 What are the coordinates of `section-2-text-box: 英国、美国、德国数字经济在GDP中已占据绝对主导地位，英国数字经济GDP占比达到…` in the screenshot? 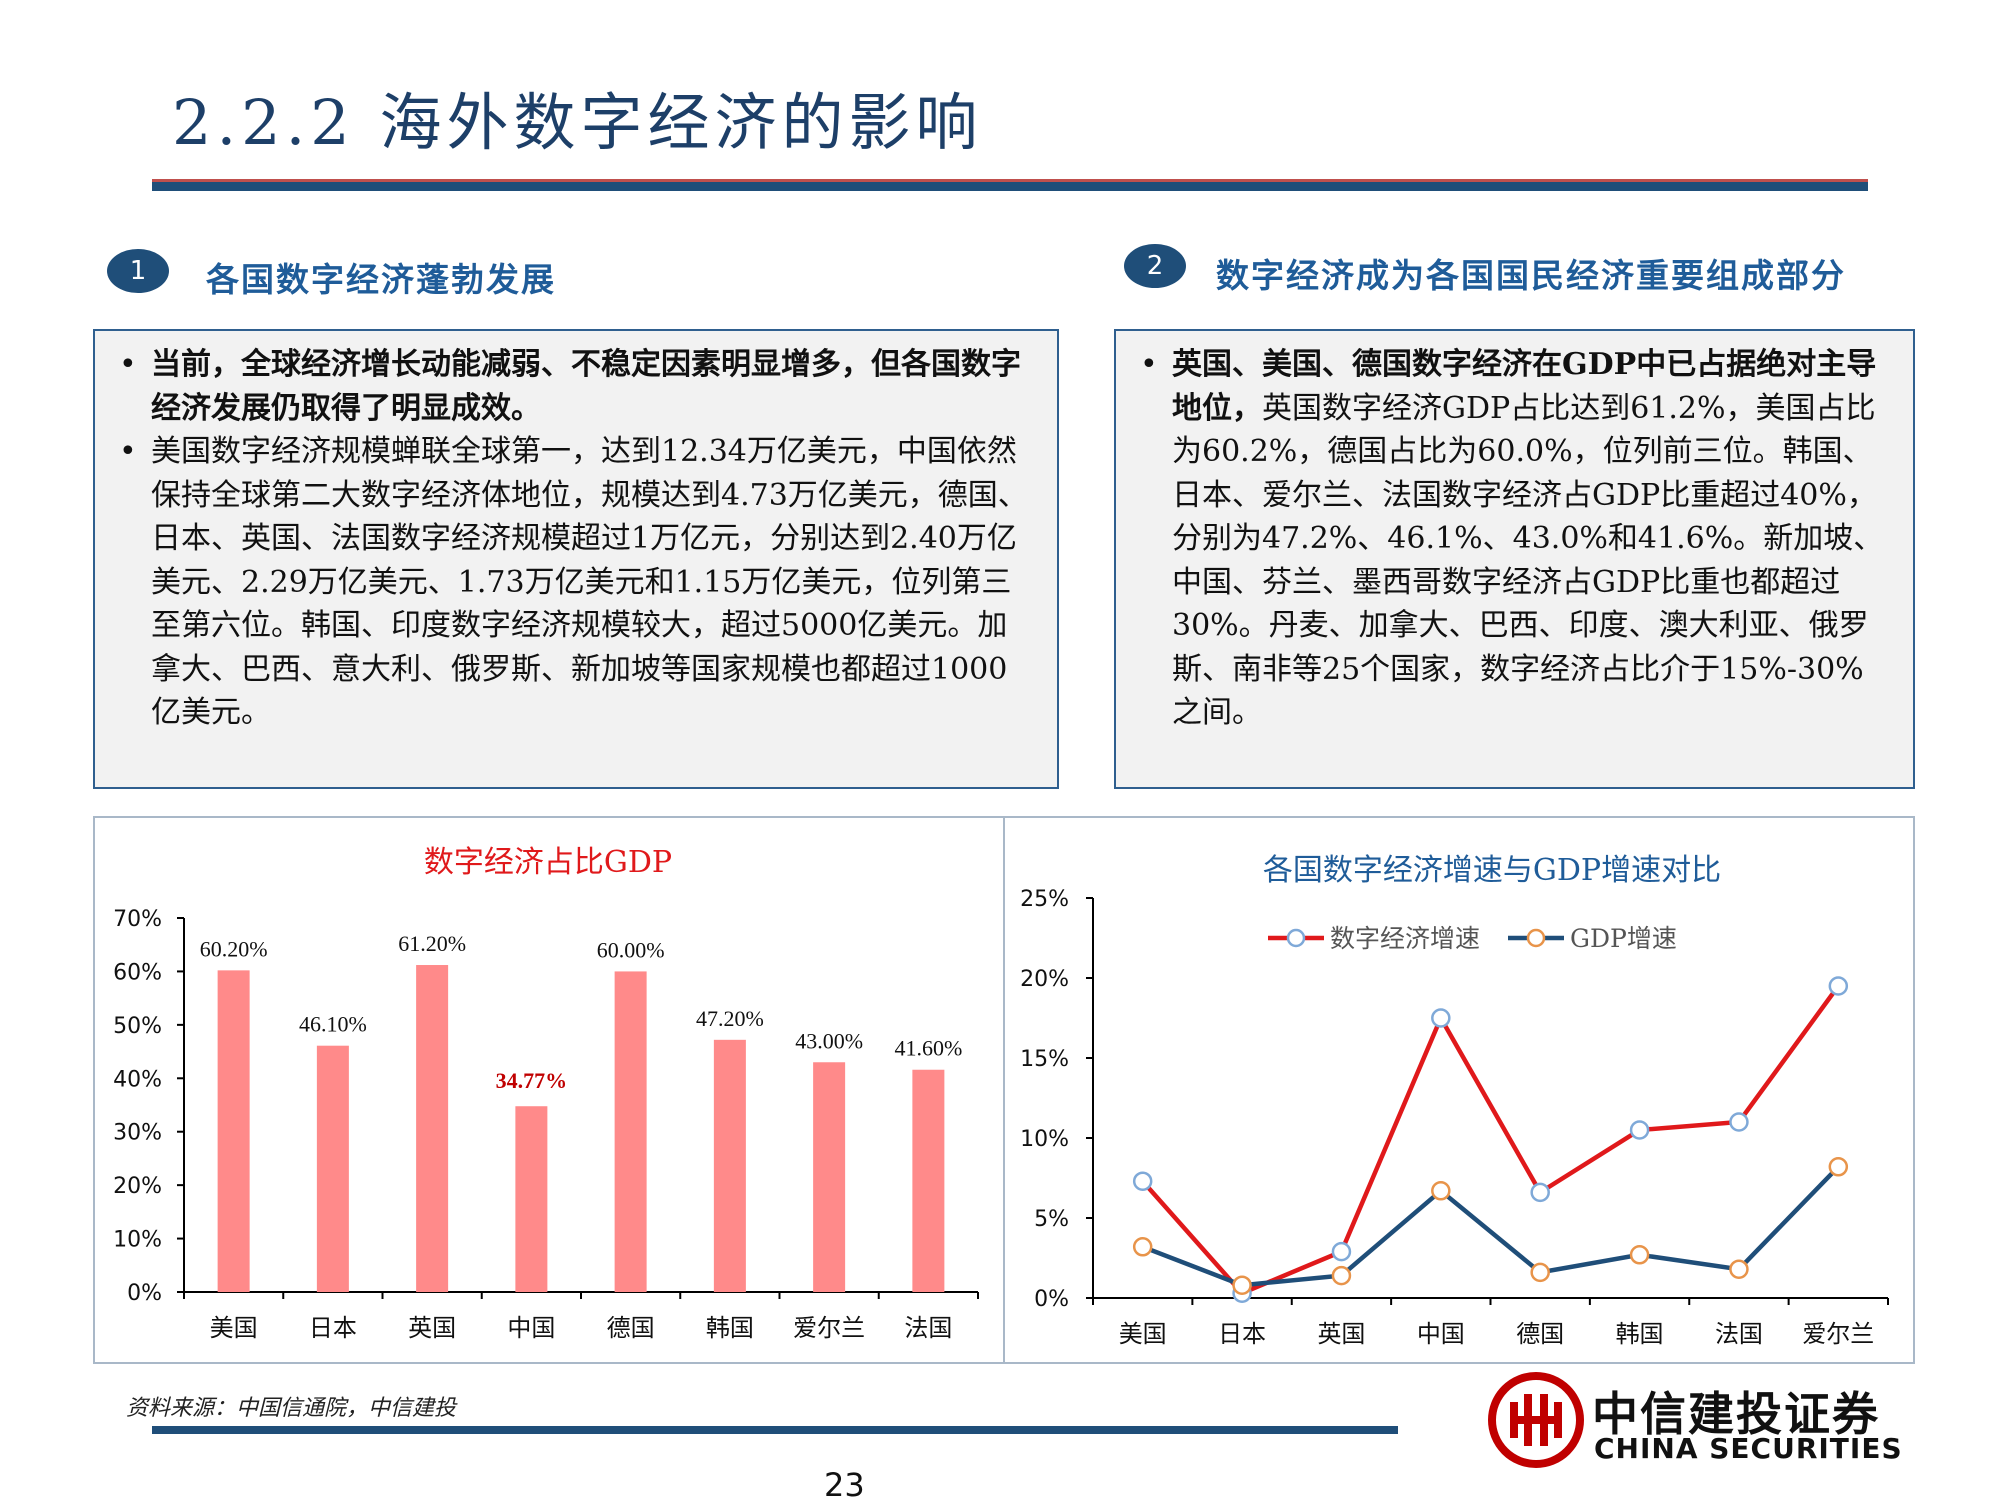 It's located at (1514, 559).